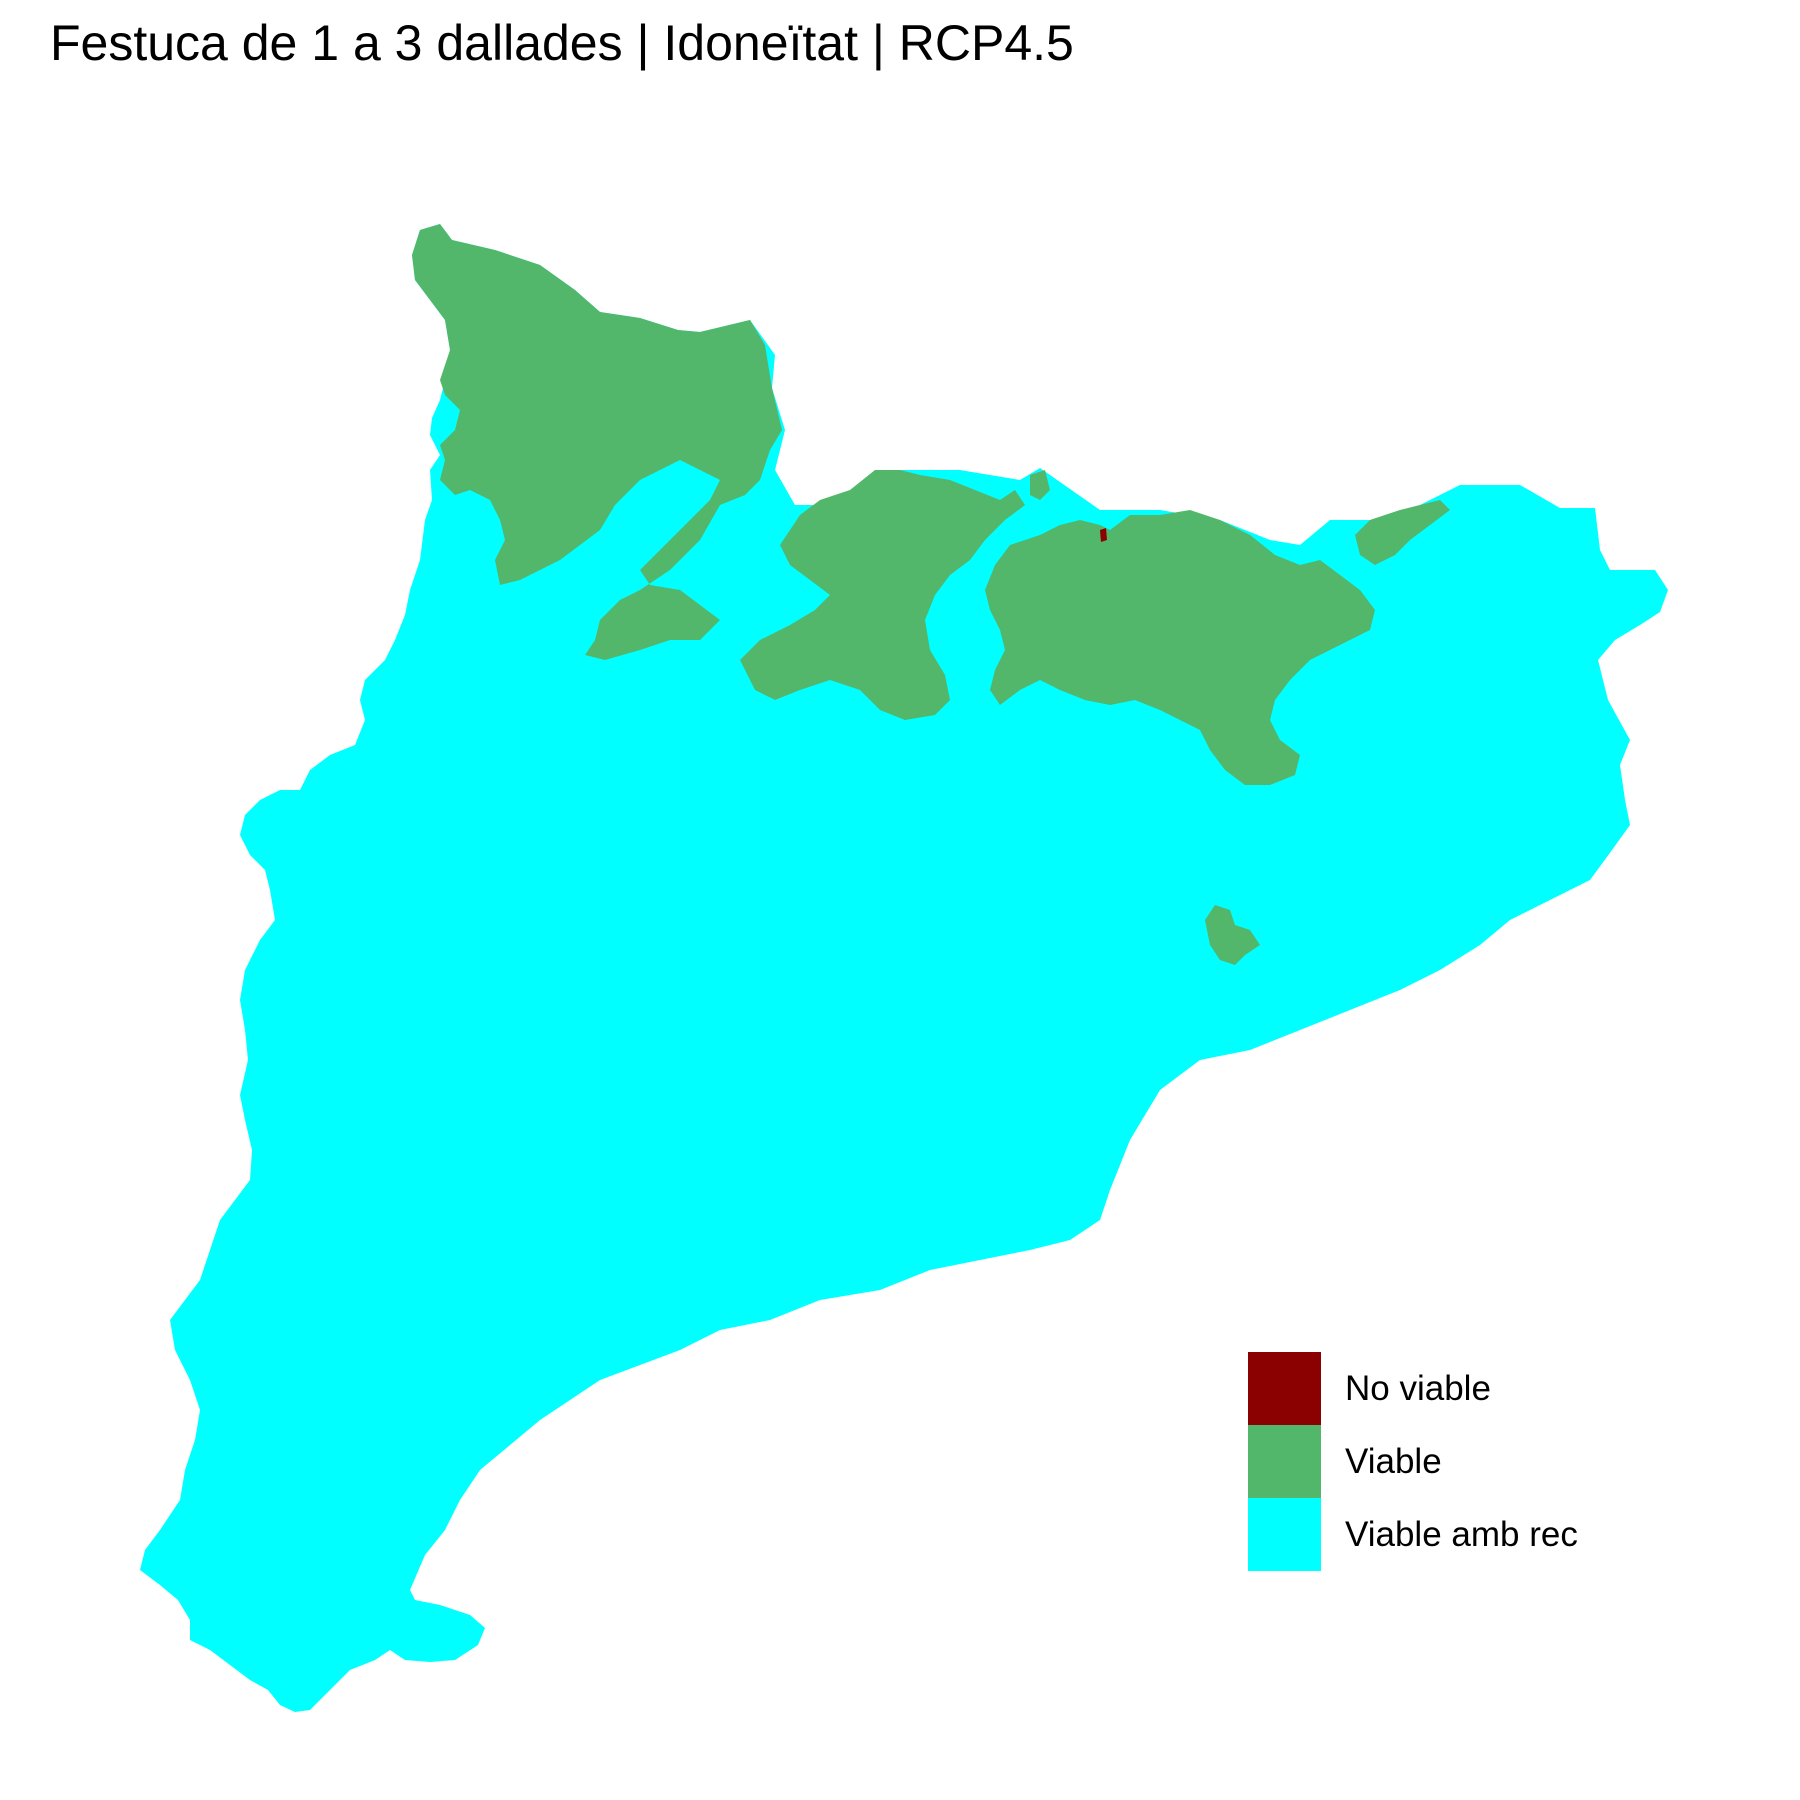  Describe the element at coordinates (1180, 647) in the screenshot. I see `region-viable-pyrenees-east` at that location.